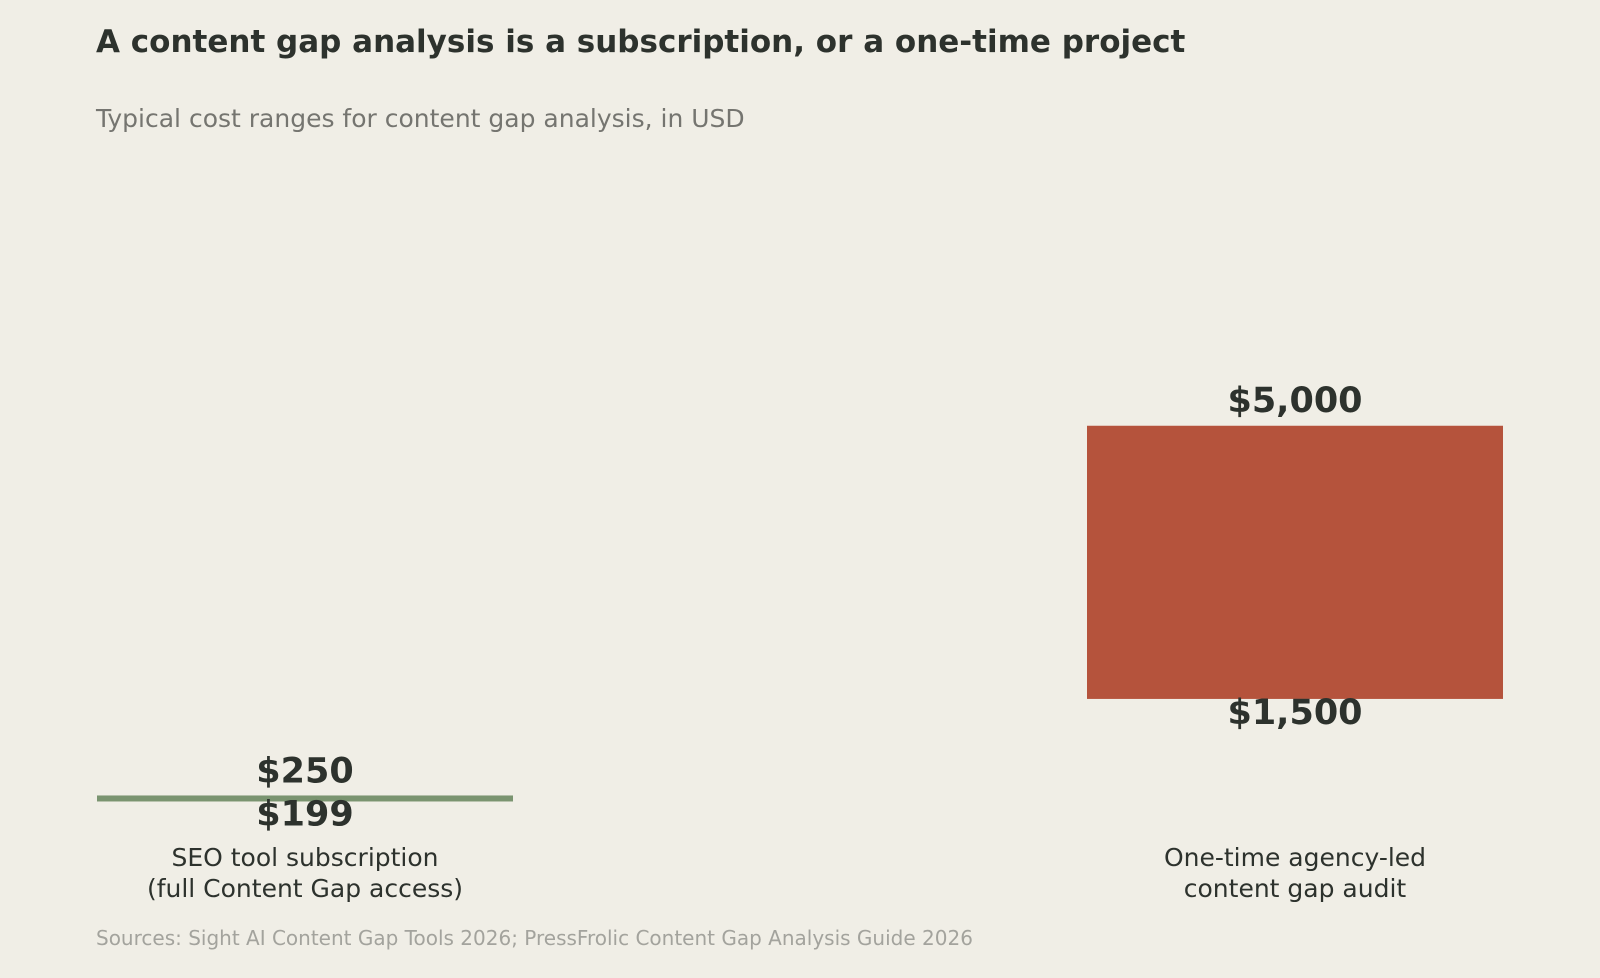 The image size is (1600, 978). Describe the element at coordinates (1295, 562) in the screenshot. I see `range-bar-agency` at that location.